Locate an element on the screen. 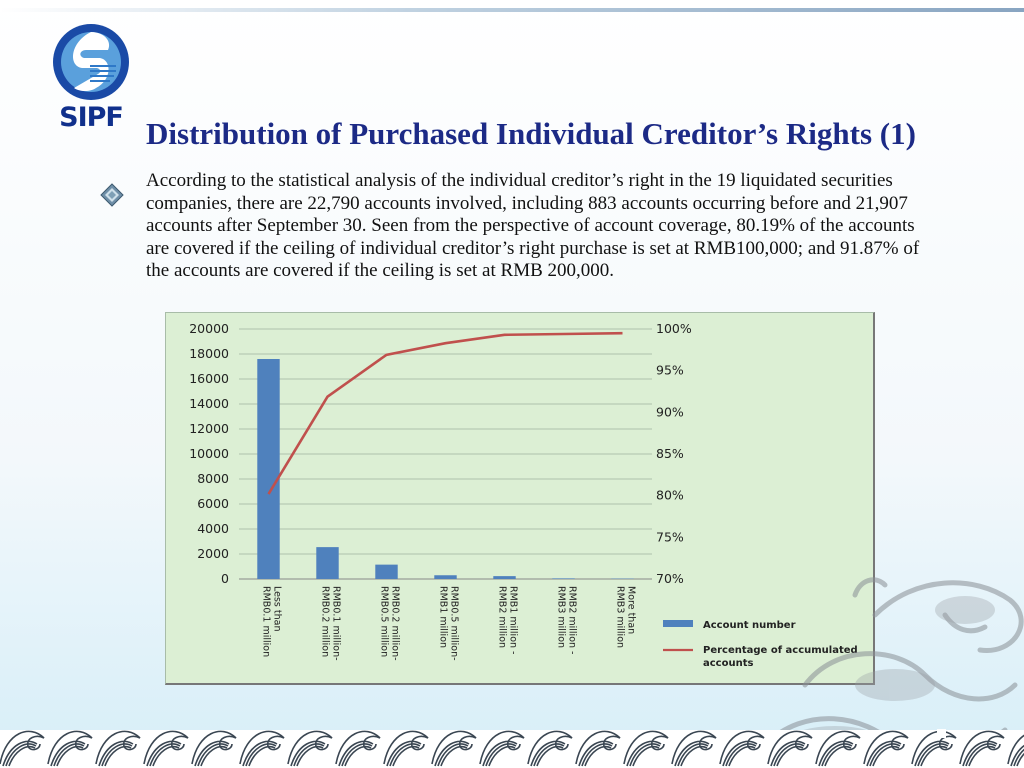 The height and width of the screenshot is (768, 1024). category-label: RMB0.5 million is located at coordinates (384, 621).